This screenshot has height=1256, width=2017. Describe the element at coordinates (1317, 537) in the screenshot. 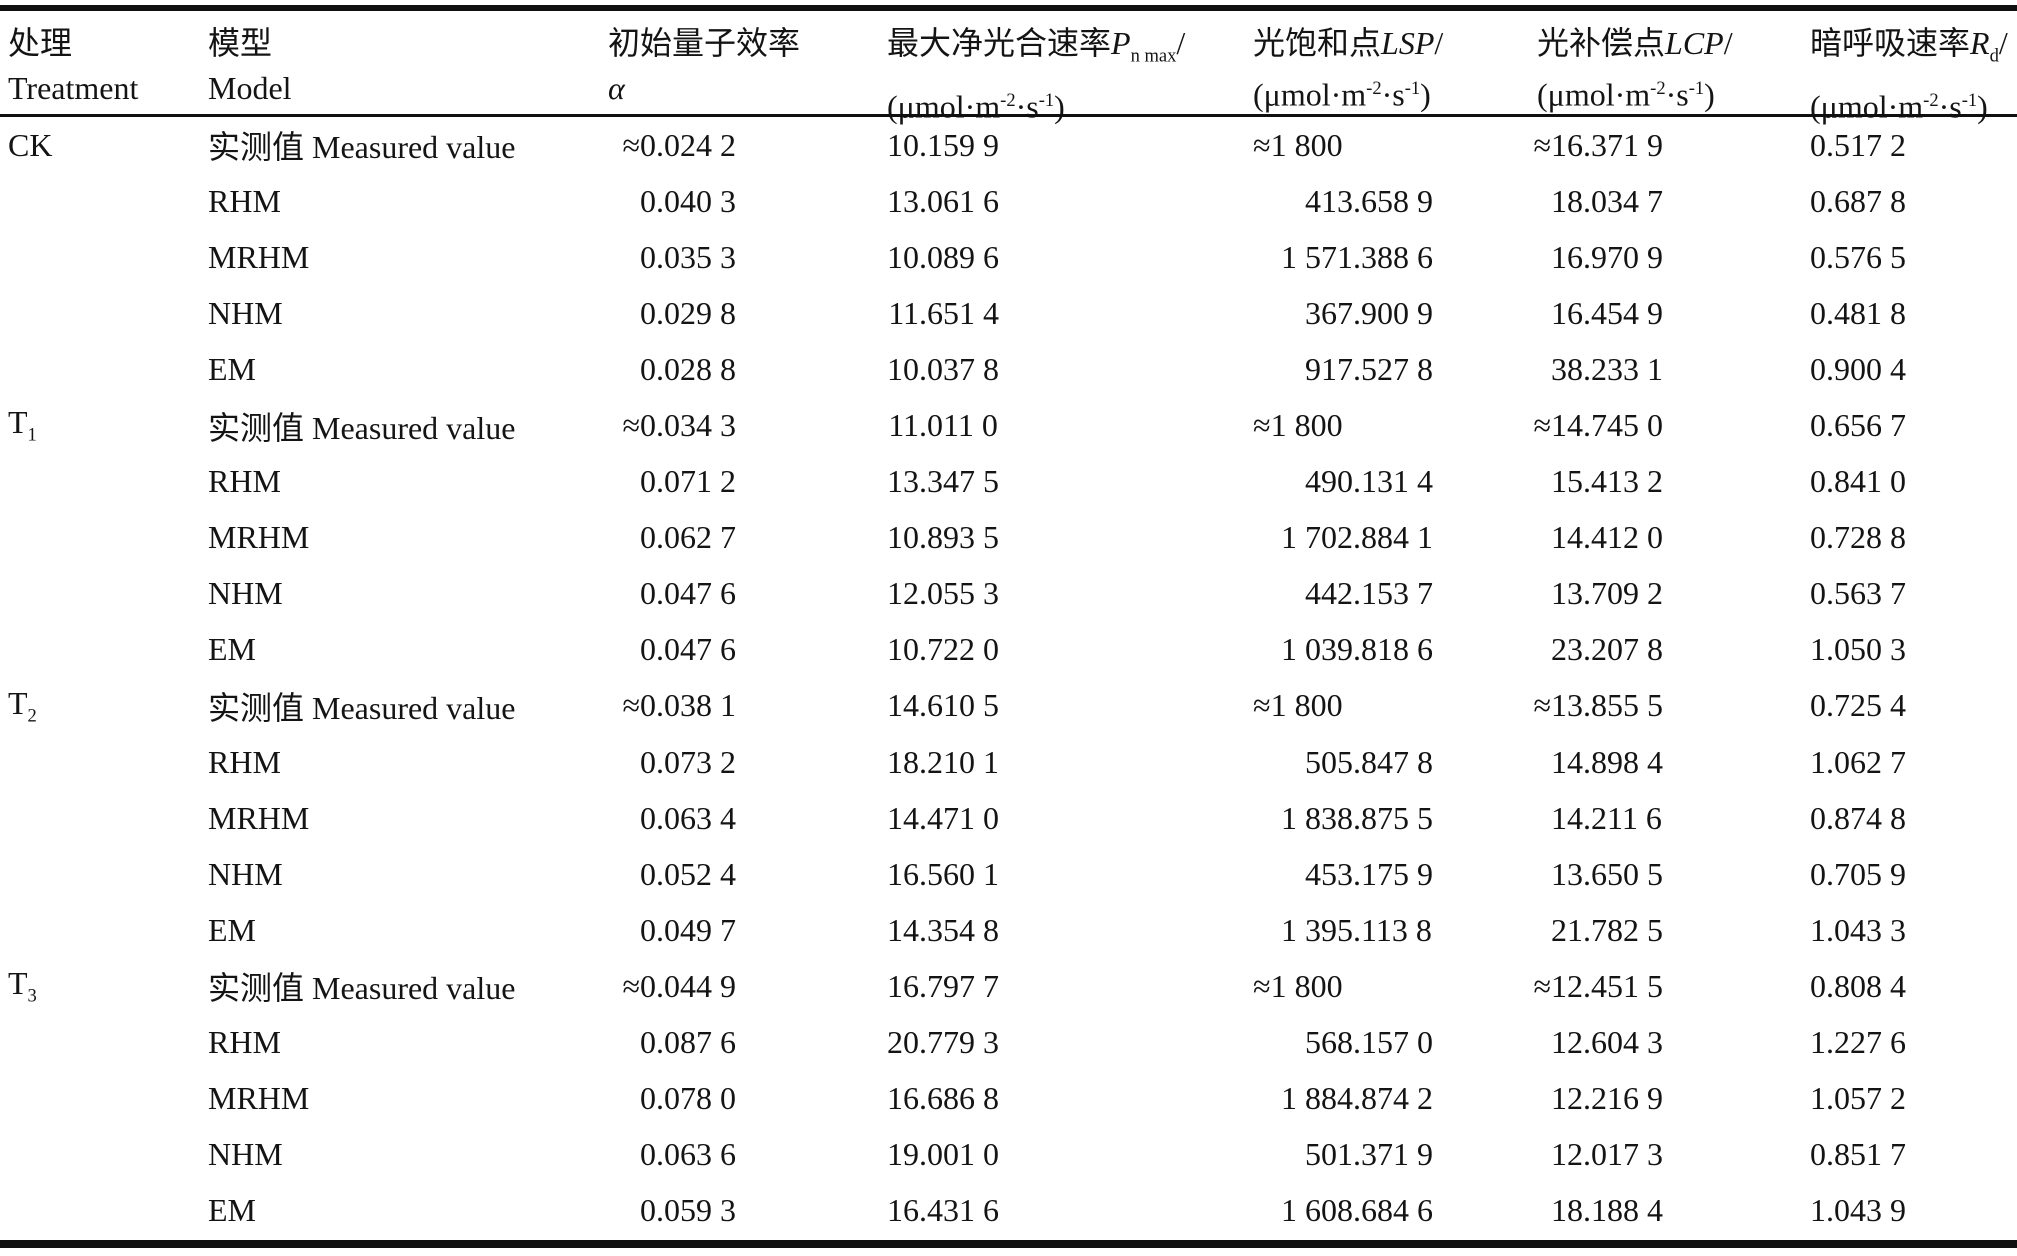

I see `lsp-value-int: 1 702` at that location.